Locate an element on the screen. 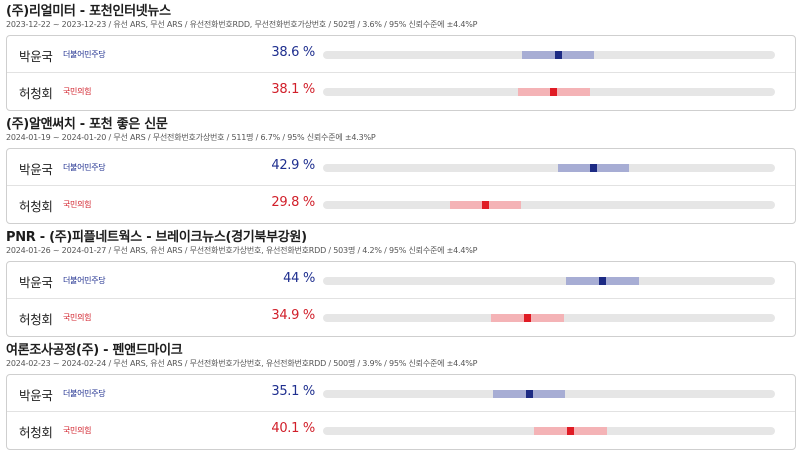  support-percent: 35.1 % is located at coordinates (293, 391).